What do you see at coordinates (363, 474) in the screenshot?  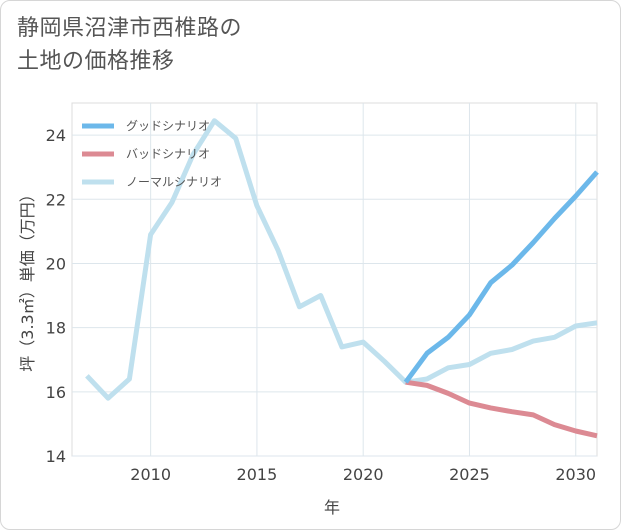 I see `x-tick-label: 2020` at bounding box center [363, 474].